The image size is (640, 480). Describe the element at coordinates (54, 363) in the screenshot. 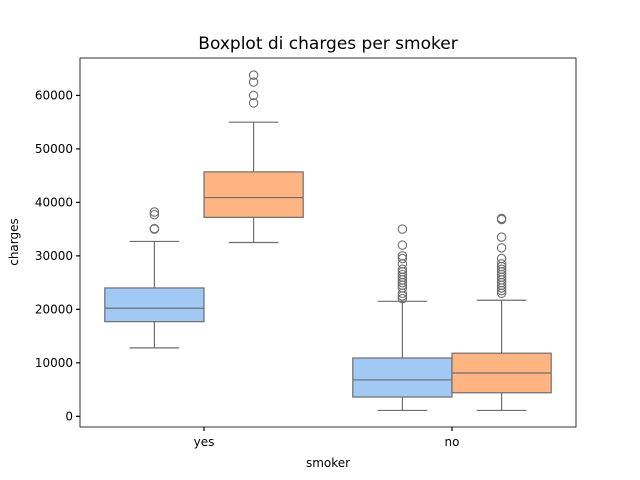

I see `y-tick-label: 10000` at that location.